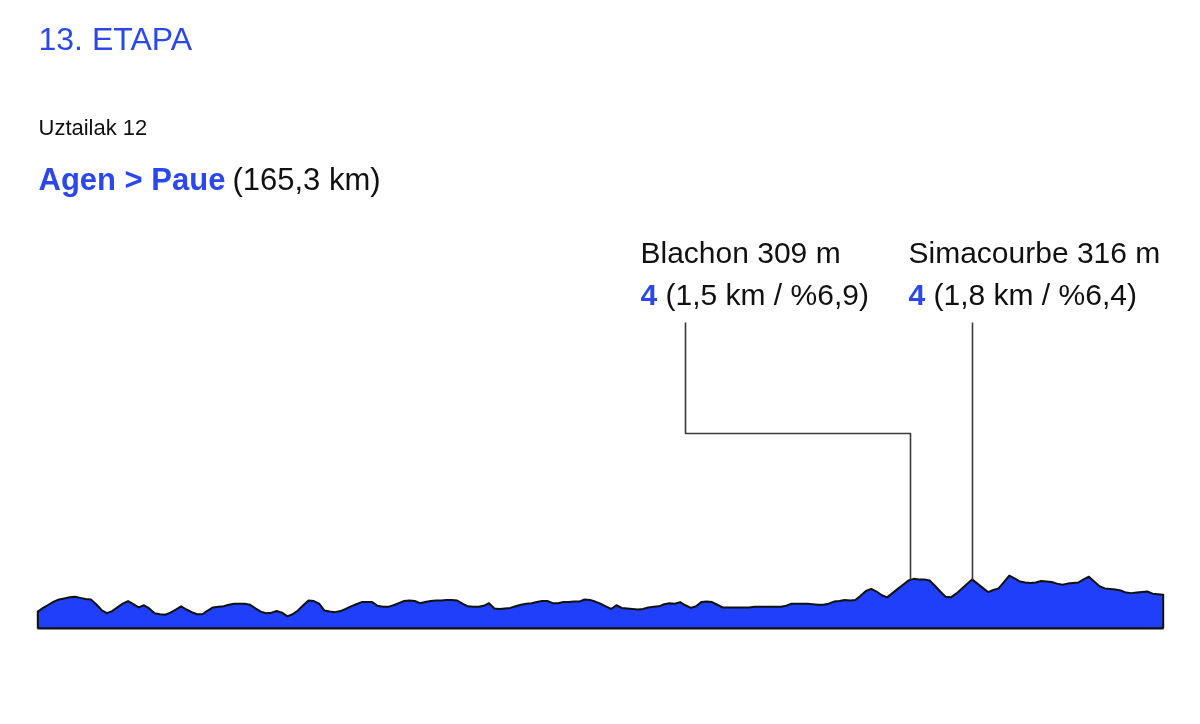  Describe the element at coordinates (754, 274) in the screenshot. I see `text: Blachon 309 m 4 (1,5 km / %6,9)` at that location.